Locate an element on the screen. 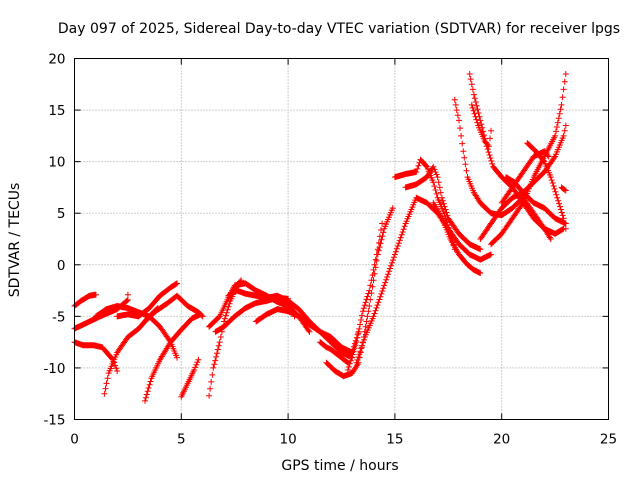  x-tick-label: 20 is located at coordinates (501, 440).